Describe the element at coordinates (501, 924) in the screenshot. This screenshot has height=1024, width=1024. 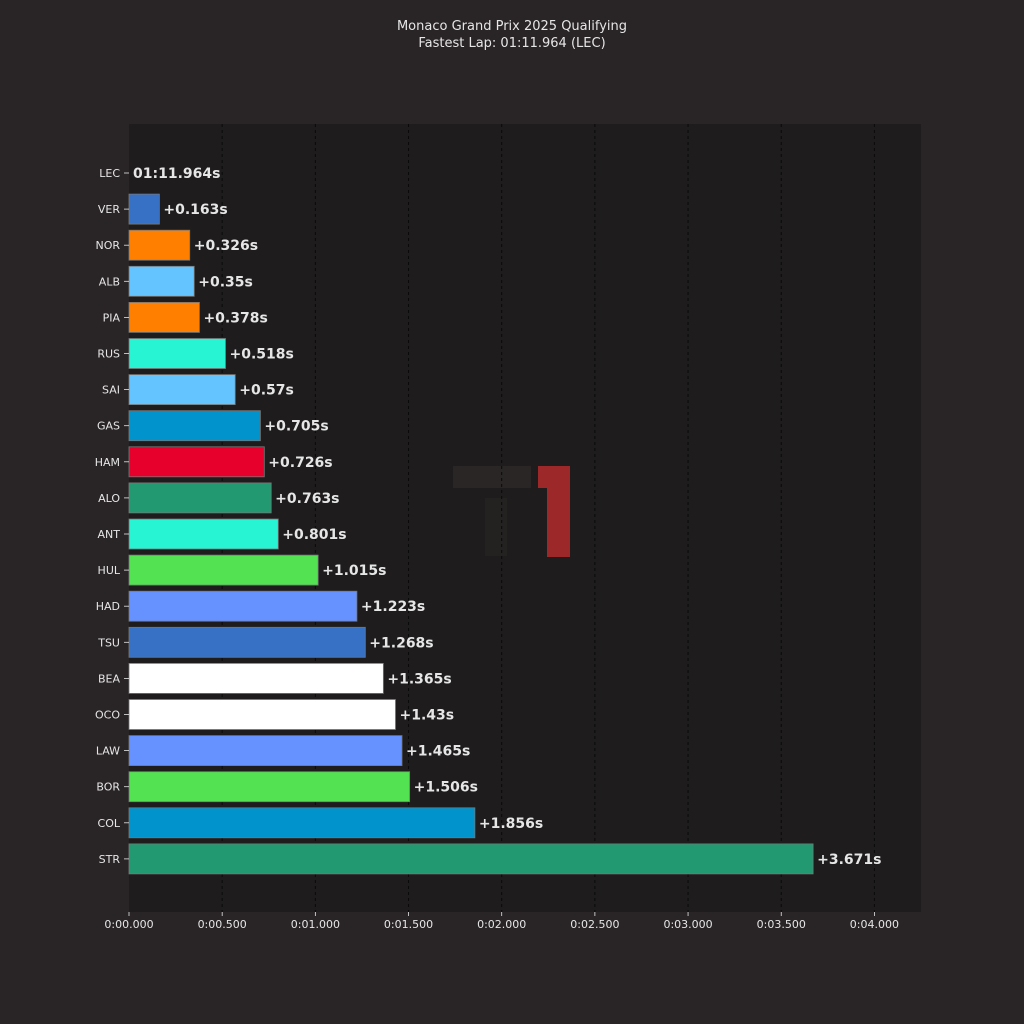
I see `x-tick-label: 0:02.000` at that location.